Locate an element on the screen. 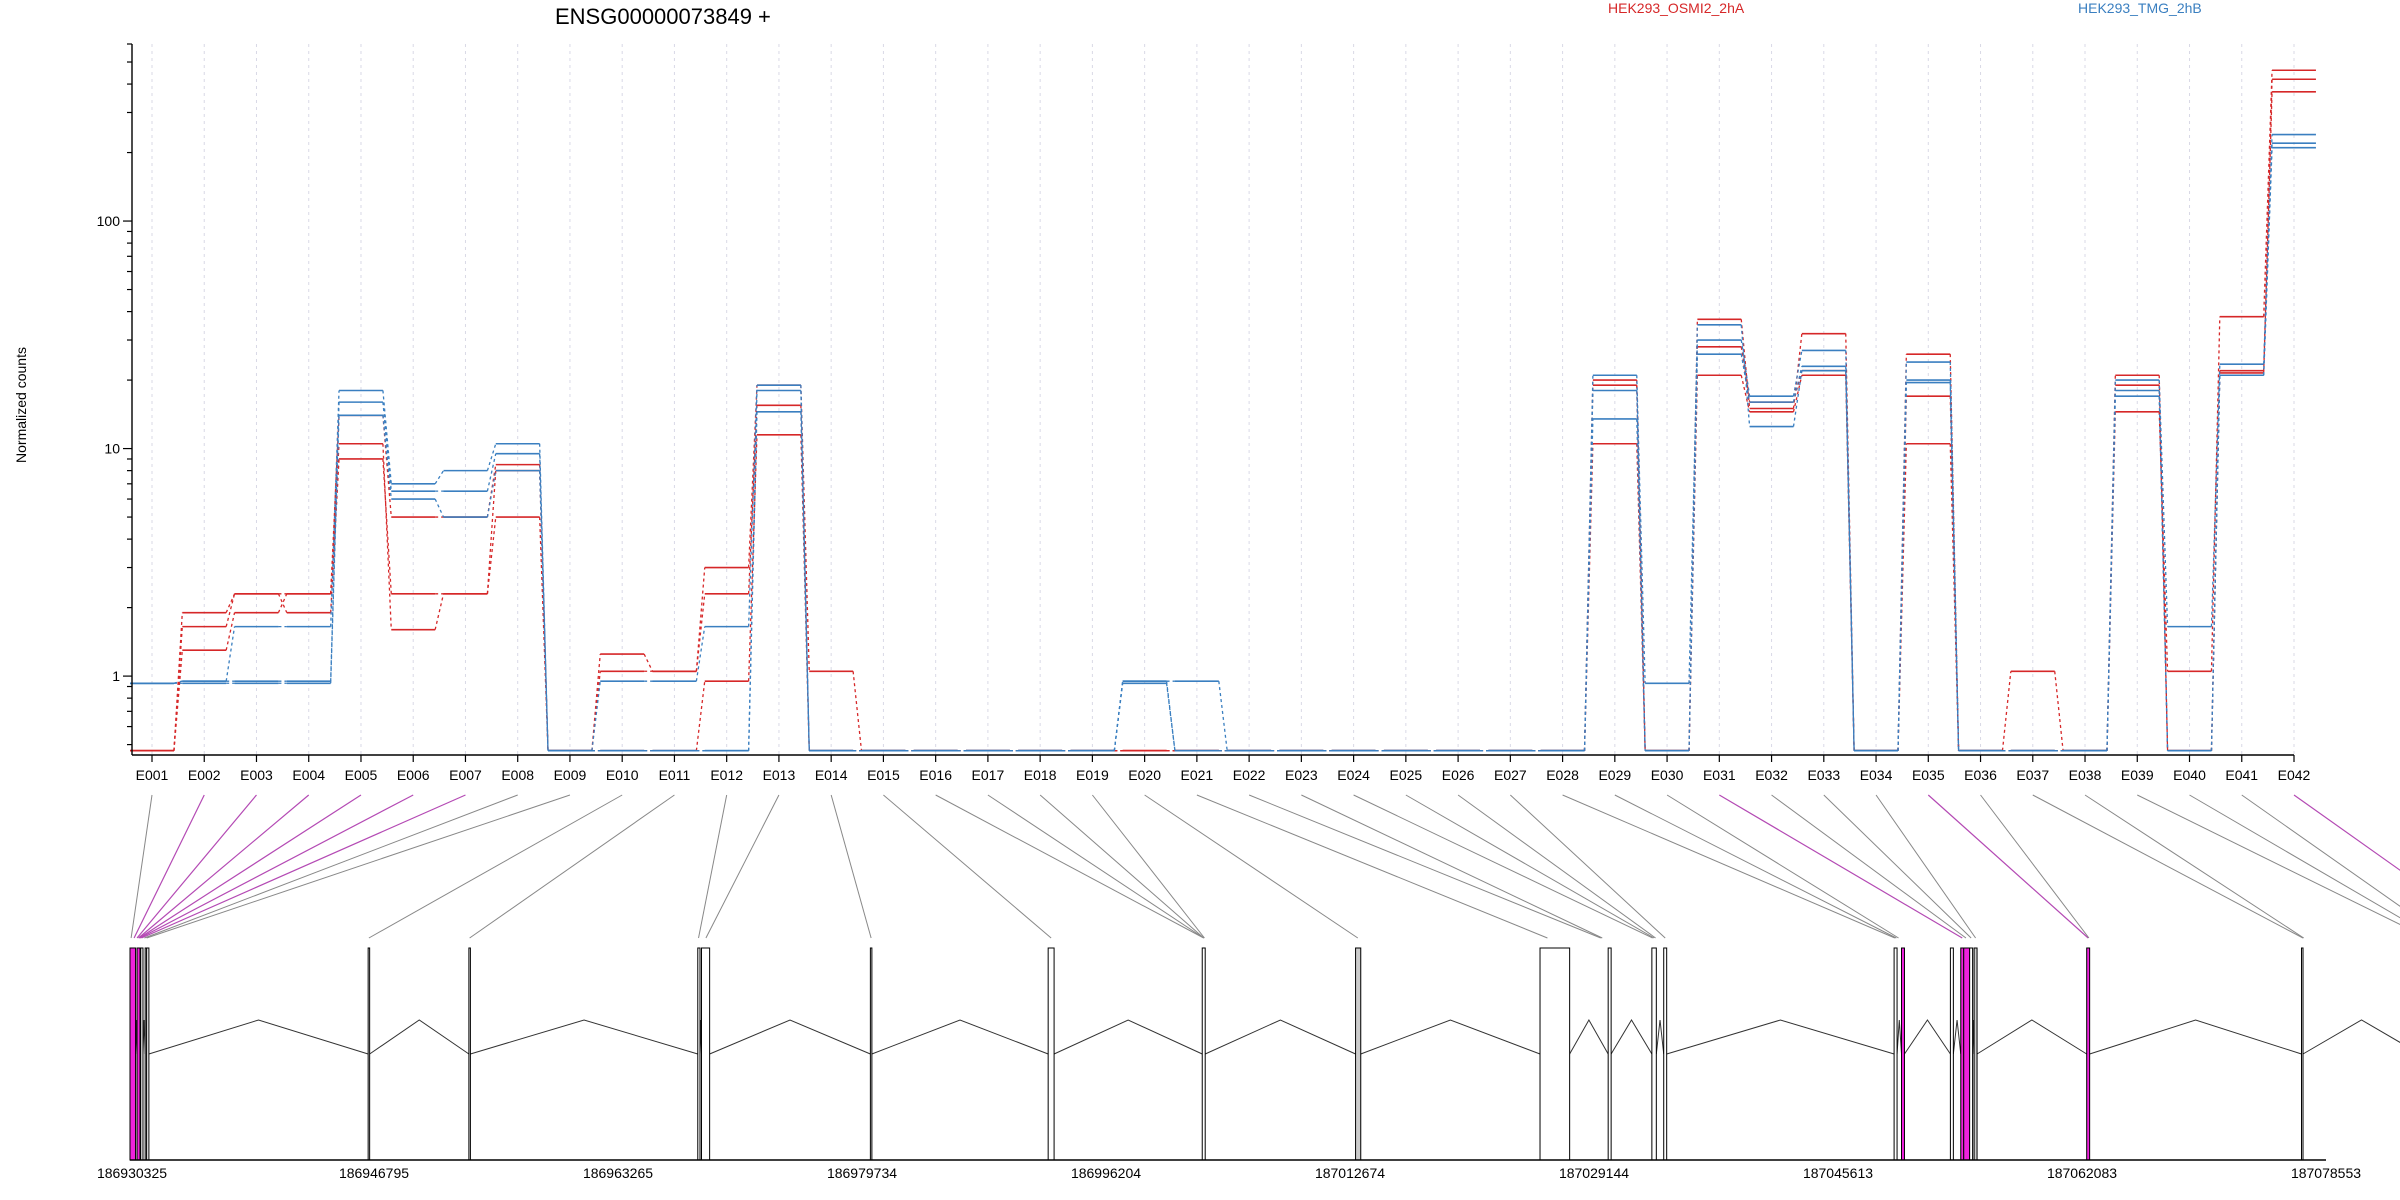 The image size is (2400, 1200). exon-connectors is located at coordinates (1265, 866).